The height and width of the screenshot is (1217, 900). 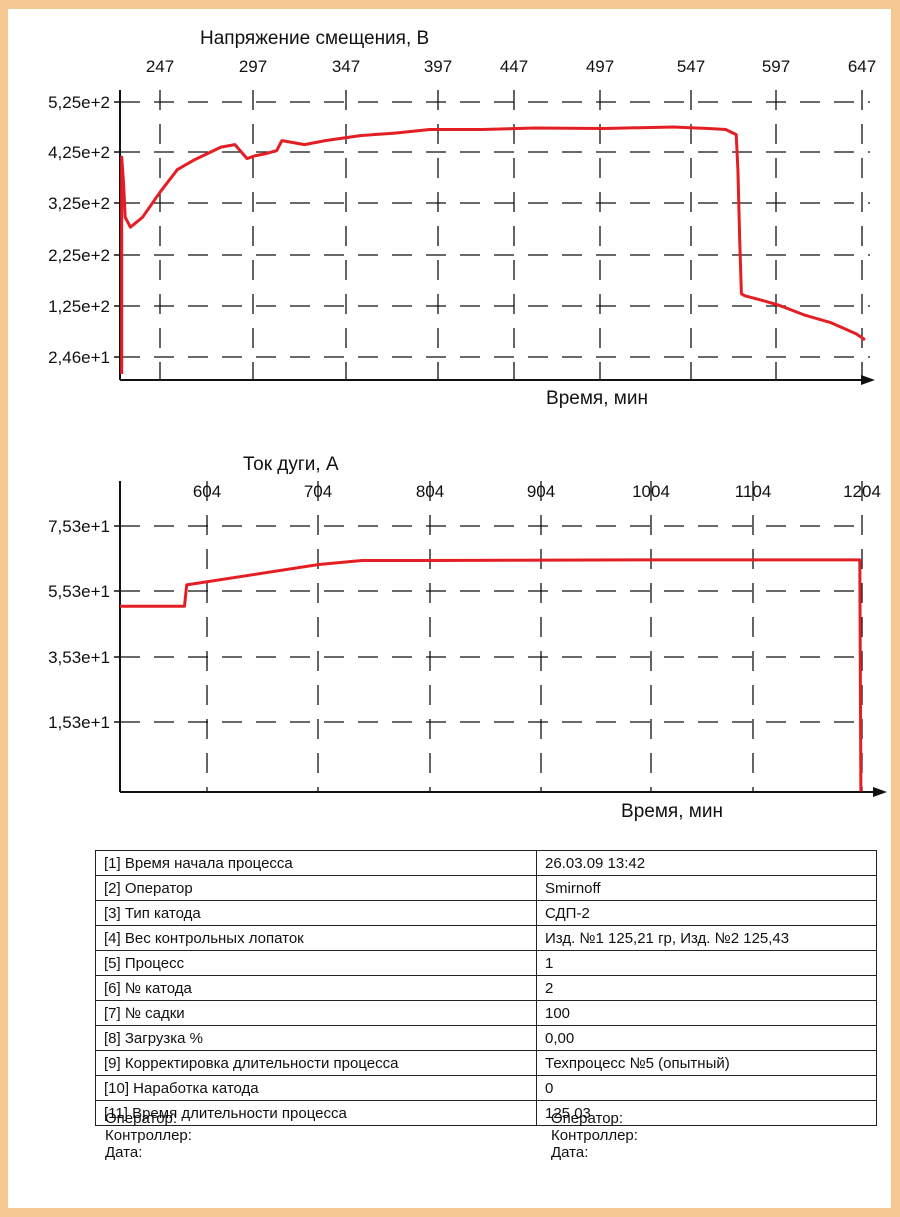 What do you see at coordinates (316, 888) in the screenshot?
I see `table-key-cell: [2] Оператор` at bounding box center [316, 888].